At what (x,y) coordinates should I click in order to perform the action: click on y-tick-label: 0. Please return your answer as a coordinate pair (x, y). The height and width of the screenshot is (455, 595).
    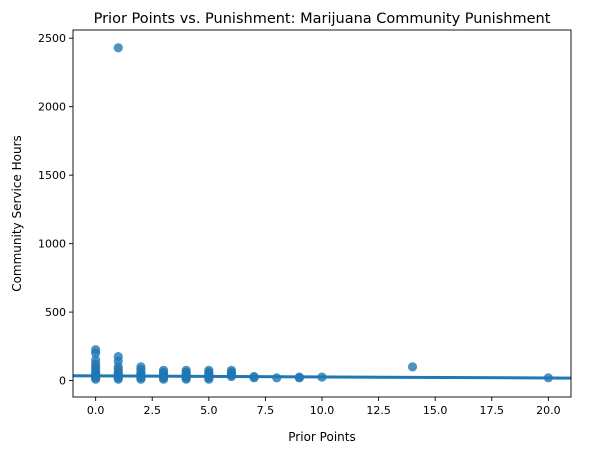
    Looking at the image, I should click on (62, 381).